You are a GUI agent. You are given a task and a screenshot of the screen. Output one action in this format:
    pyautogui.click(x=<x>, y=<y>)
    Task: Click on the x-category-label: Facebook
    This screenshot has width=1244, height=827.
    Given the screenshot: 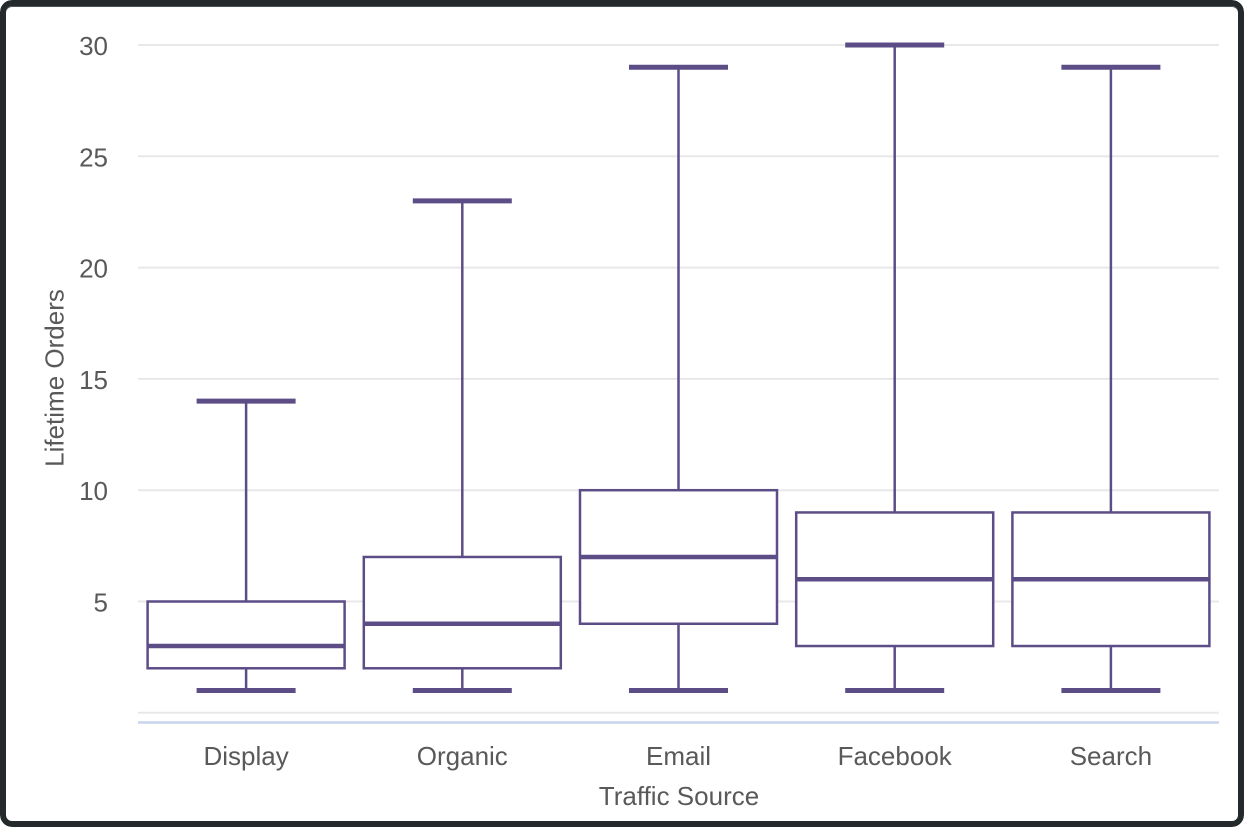 What is the action you would take?
    pyautogui.click(x=895, y=756)
    